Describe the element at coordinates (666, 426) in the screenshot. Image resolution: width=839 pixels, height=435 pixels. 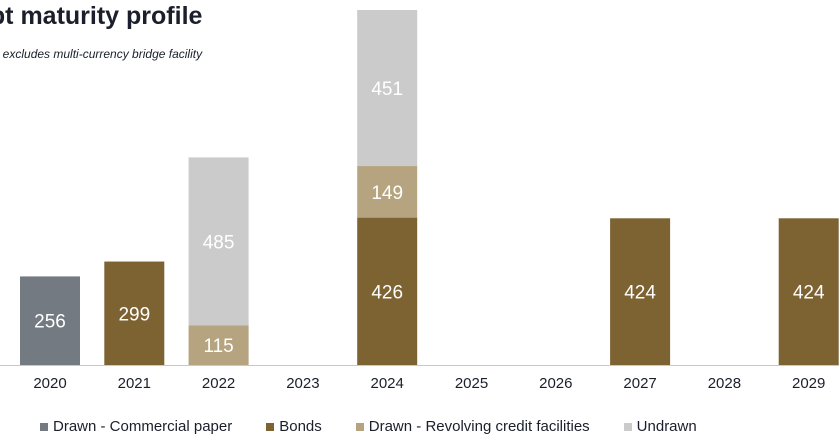
I see `legend-label: Undrawn` at that location.